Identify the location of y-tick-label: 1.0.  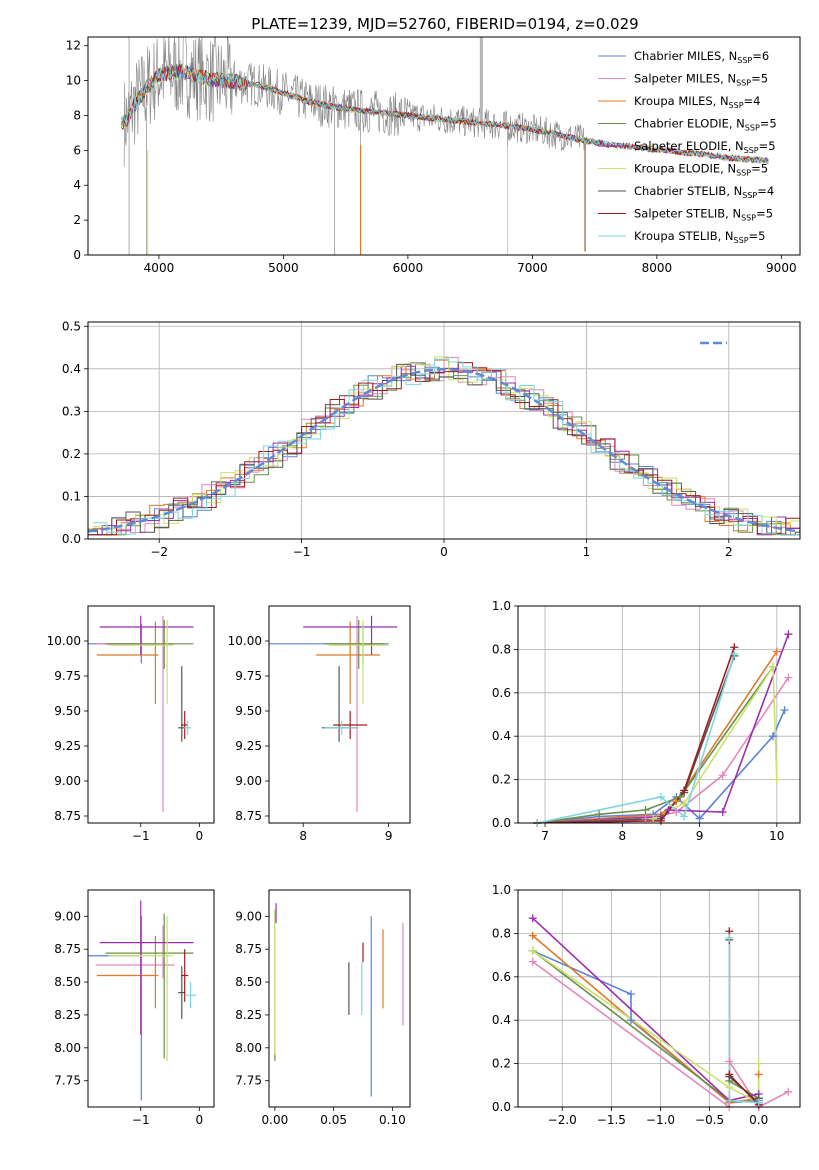
(501, 606).